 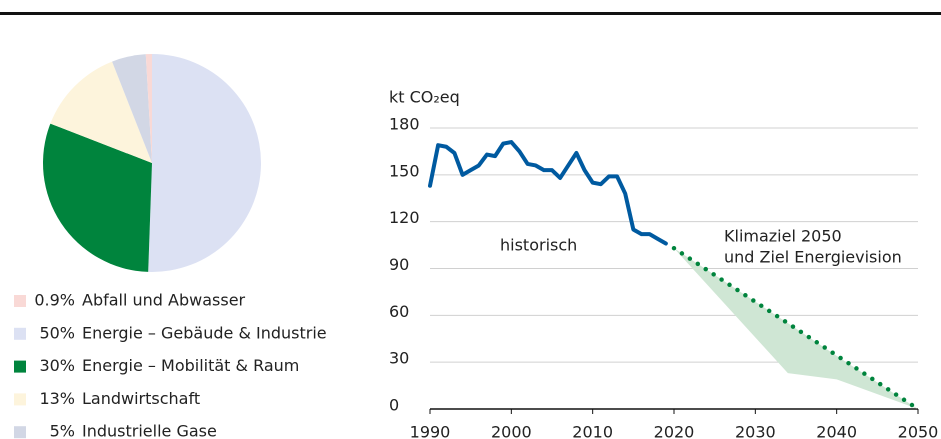 I want to click on legend-label: Energie – Mobilität & Raum, so click(x=190, y=365).